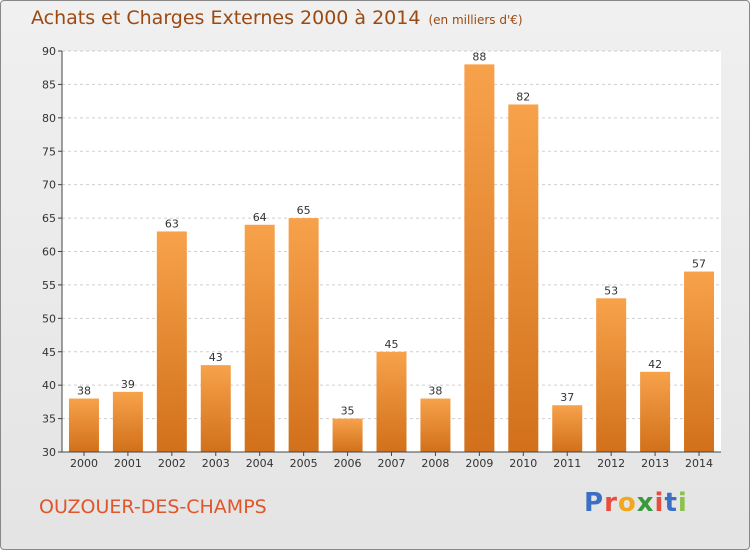  What do you see at coordinates (611, 290) in the screenshot?
I see `data-label: 53` at bounding box center [611, 290].